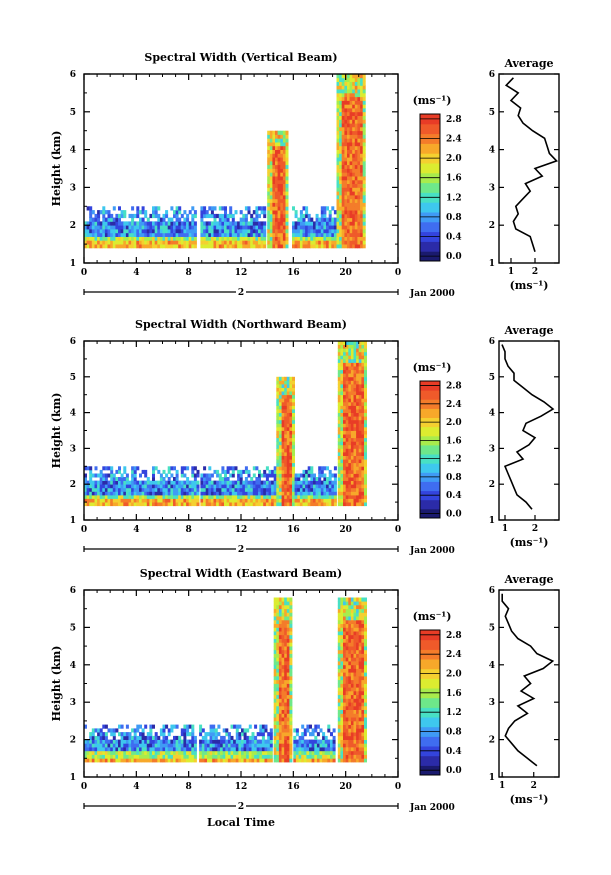  I want to click on colorbar-swatch, so click(430, 129).